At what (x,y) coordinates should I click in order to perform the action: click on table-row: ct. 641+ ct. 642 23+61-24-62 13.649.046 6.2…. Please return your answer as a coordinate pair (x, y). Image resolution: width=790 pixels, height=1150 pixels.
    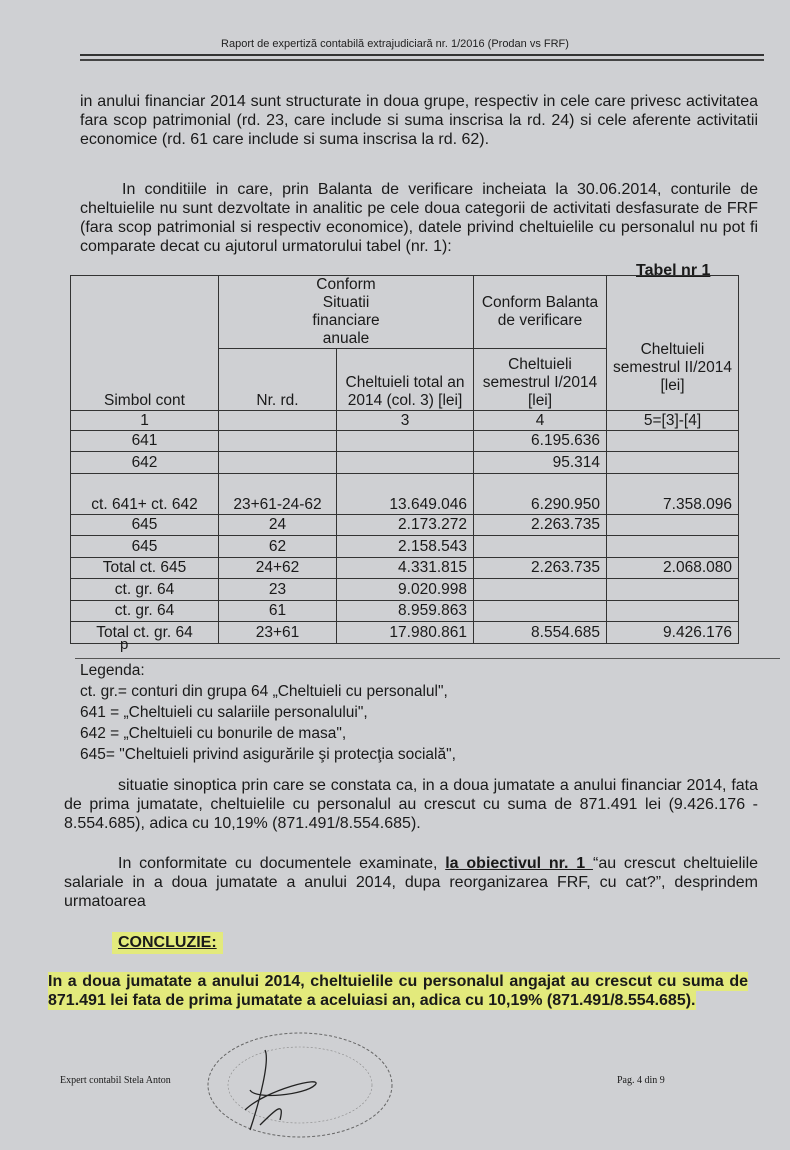
    Looking at the image, I should click on (404, 494).